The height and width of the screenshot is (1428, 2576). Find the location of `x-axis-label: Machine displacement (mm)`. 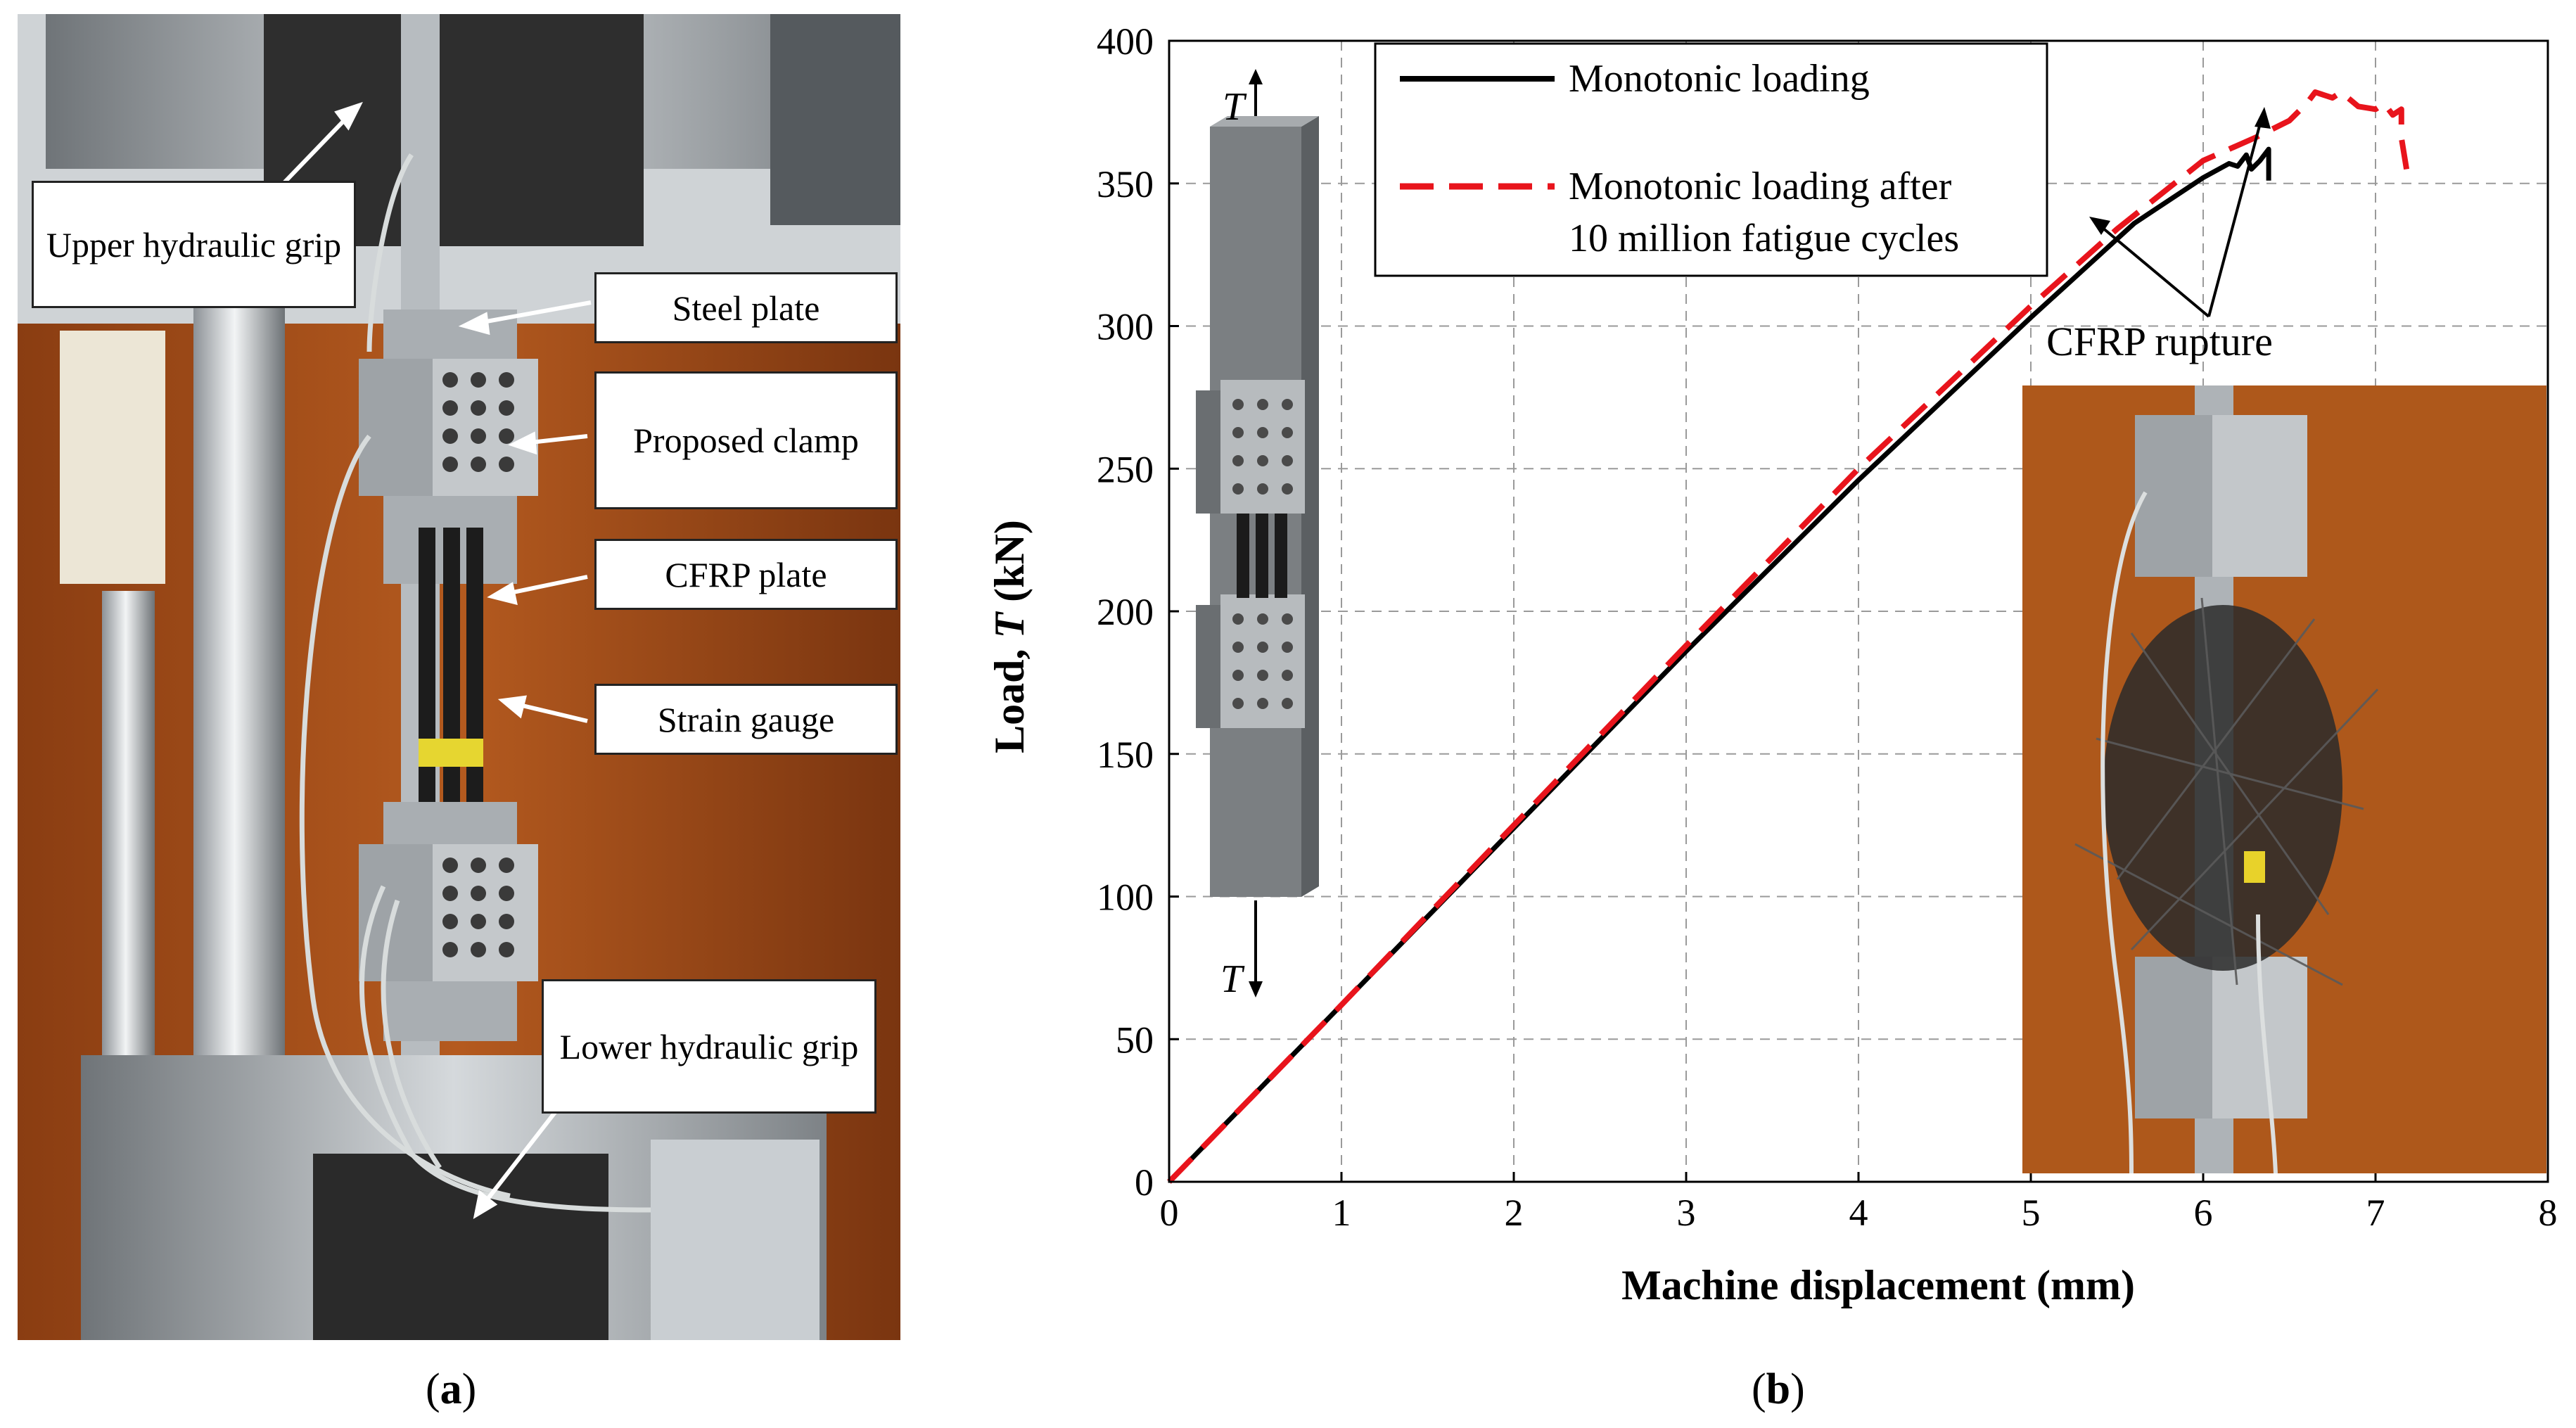

x-axis-label: Machine displacement (mm) is located at coordinates (1878, 1285).